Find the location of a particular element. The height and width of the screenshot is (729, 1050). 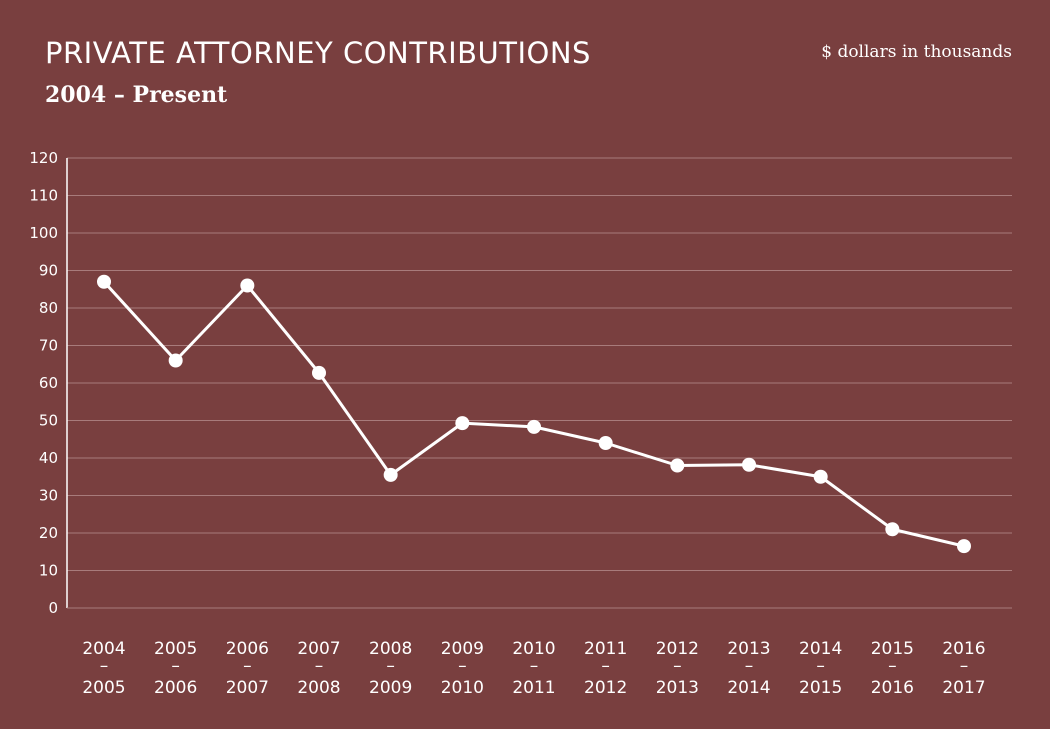

y-tick-label: 50 is located at coordinates (48, 421).